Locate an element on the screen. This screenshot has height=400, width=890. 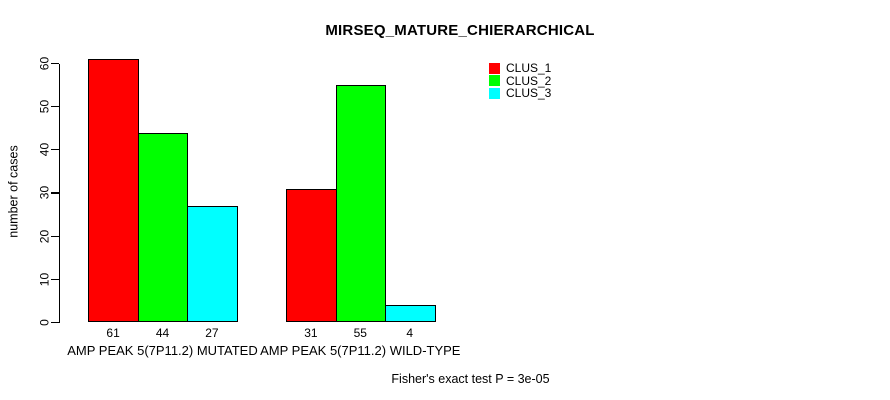
legend: CLUS_1 CLUS_2 CLUS_3 is located at coordinates (520, 81).